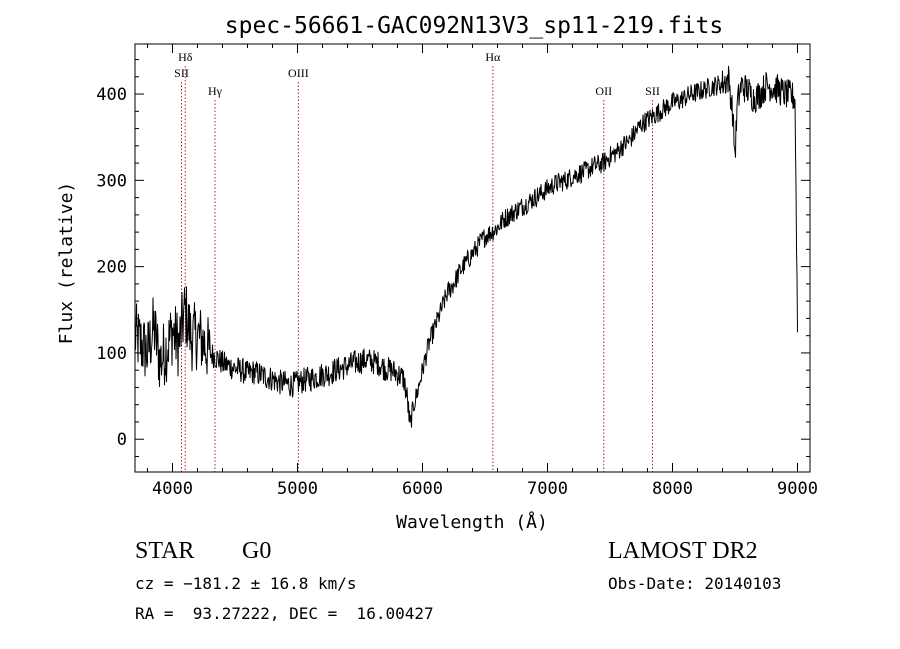  What do you see at coordinates (422, 489) in the screenshot?
I see `x-tick-label: 6000` at bounding box center [422, 489].